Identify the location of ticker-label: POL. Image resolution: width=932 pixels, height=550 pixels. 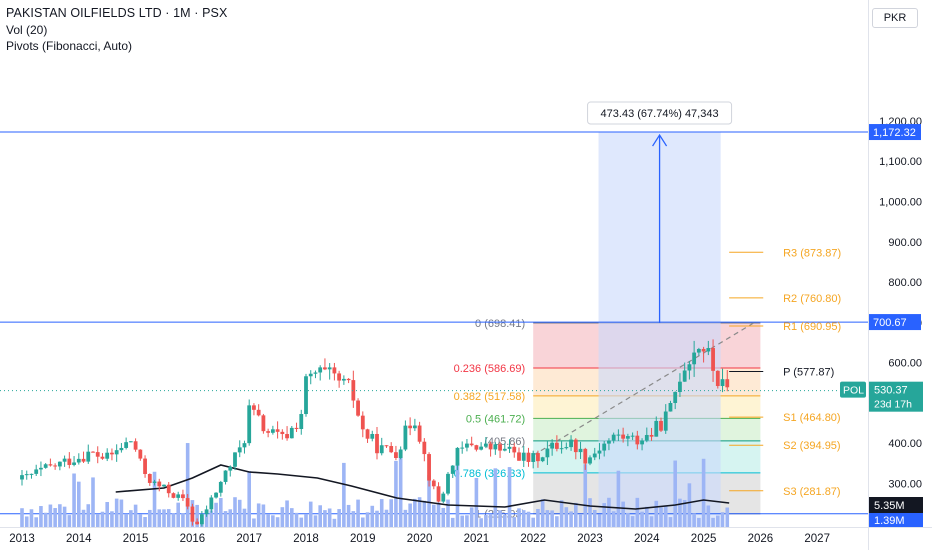
(853, 391).